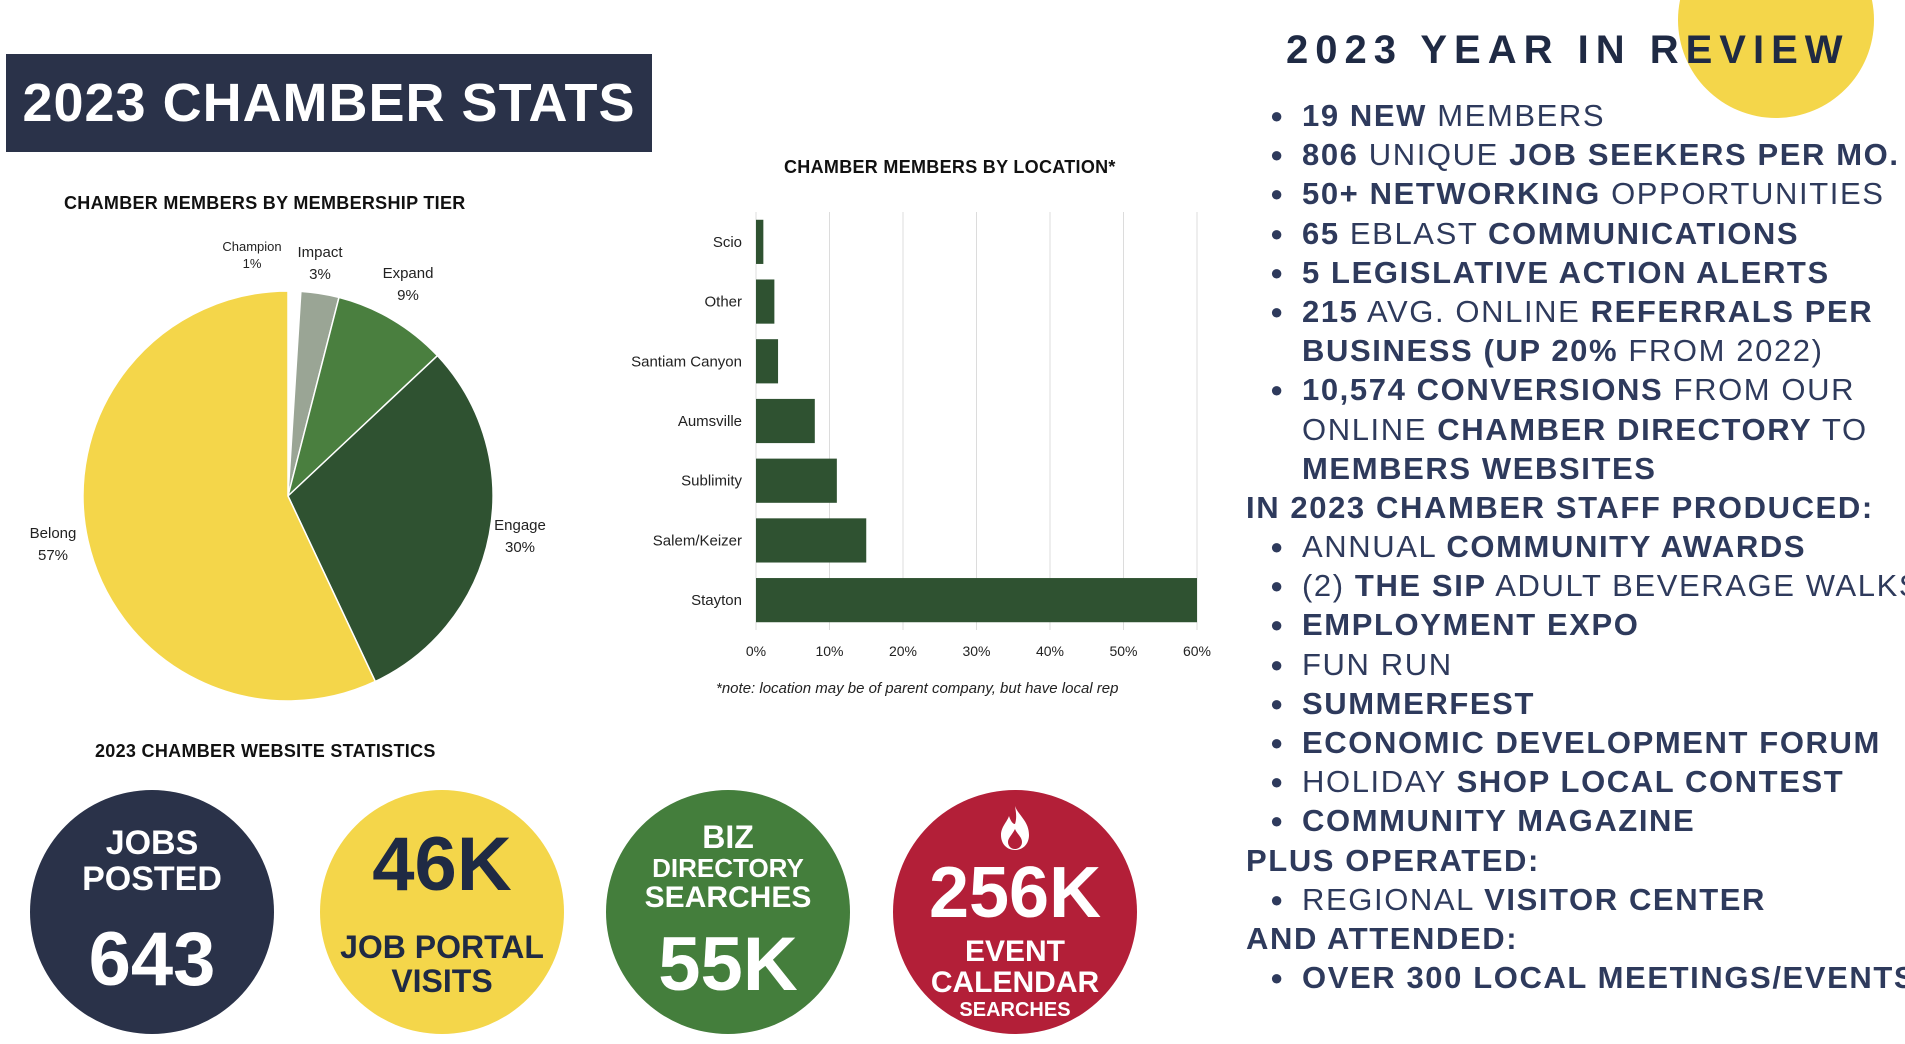 Image resolution: width=1905 pixels, height=1044 pixels. I want to click on section-heading: IN 2023 CHAMBER STAFF PRODUCED:, so click(1560, 507).